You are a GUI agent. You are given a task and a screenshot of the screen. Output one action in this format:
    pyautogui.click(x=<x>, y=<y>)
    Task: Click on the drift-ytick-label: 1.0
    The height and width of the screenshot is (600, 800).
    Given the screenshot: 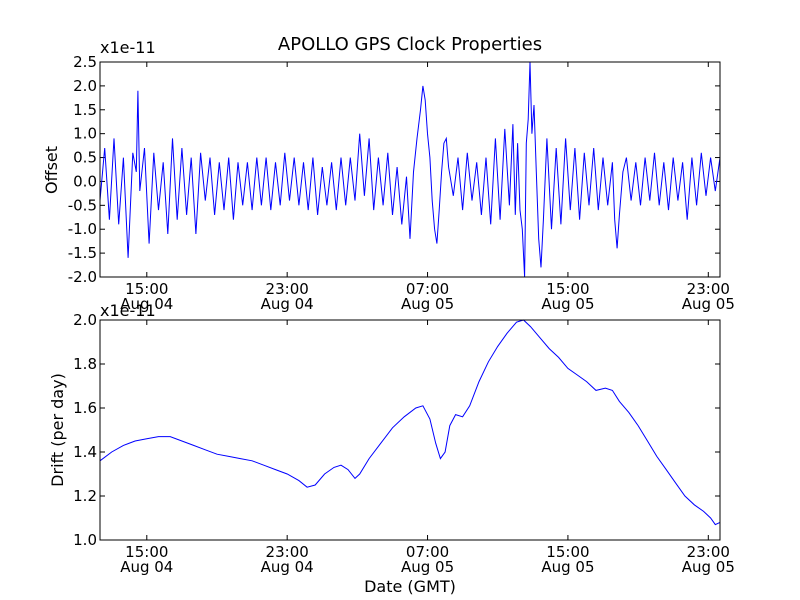 What is the action you would take?
    pyautogui.click(x=85, y=540)
    